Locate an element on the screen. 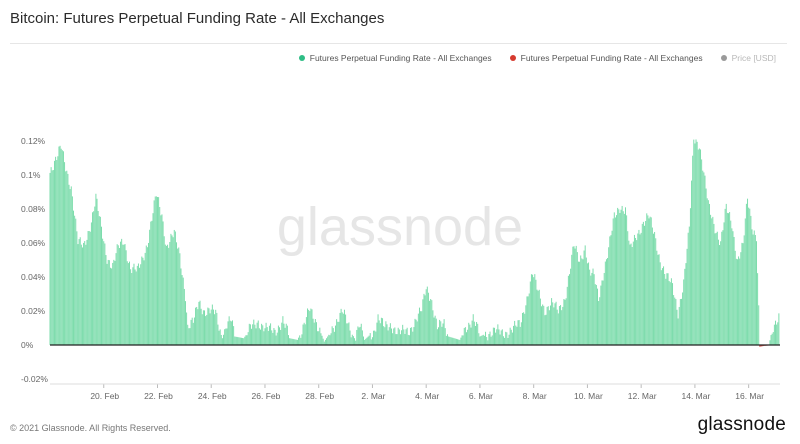 This screenshot has height=444, width=800. legend-item-price: Price [USD] is located at coordinates (748, 58).